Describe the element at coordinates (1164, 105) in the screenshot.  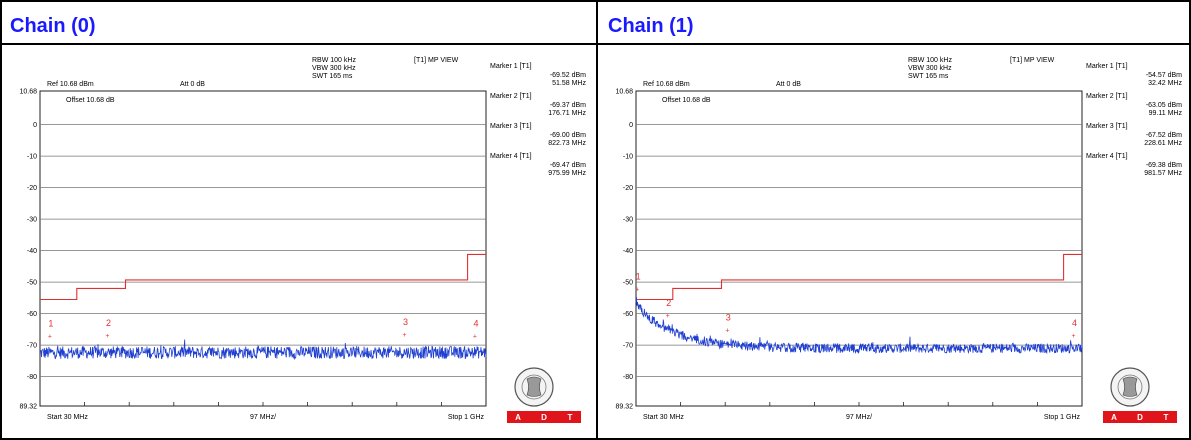
I see `marker-readout-value: -63.05 dBm` at that location.